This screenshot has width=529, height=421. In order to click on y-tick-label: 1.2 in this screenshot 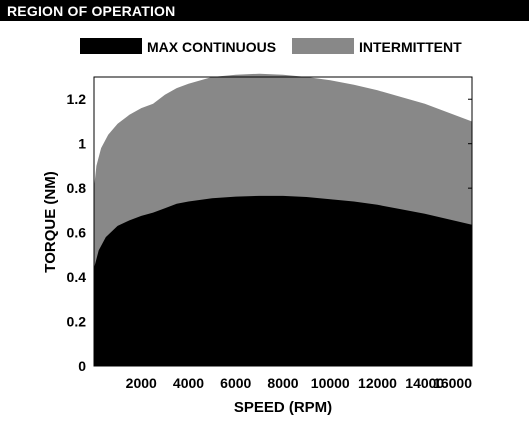, I will do `click(77, 99)`.